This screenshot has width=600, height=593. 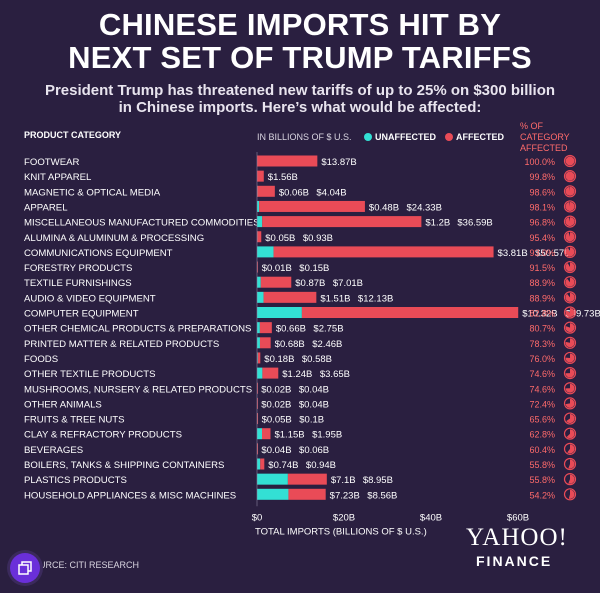 I want to click on unaffected-value-label: $3.81B, so click(x=513, y=253).